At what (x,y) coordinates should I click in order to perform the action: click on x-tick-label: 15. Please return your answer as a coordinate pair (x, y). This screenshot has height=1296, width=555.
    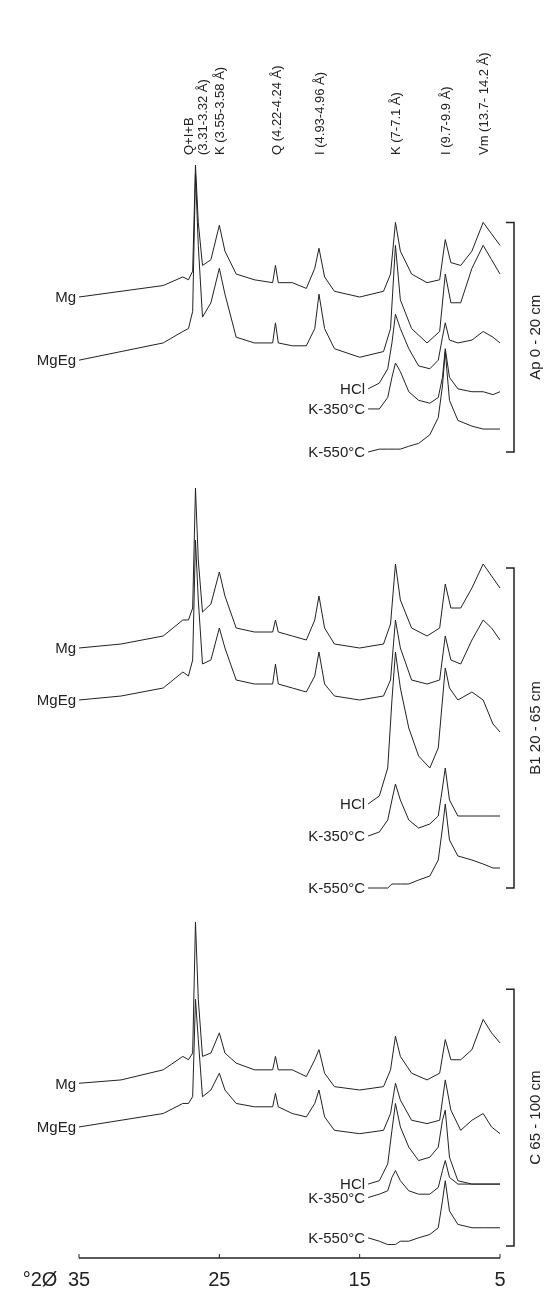
    Looking at the image, I should click on (359, 1279).